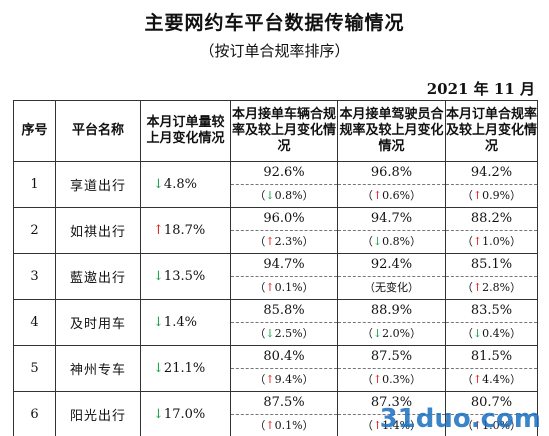 This screenshot has height=436, width=549. I want to click on rate-cell: 94.7% （↑0.1%）, so click(284, 276).